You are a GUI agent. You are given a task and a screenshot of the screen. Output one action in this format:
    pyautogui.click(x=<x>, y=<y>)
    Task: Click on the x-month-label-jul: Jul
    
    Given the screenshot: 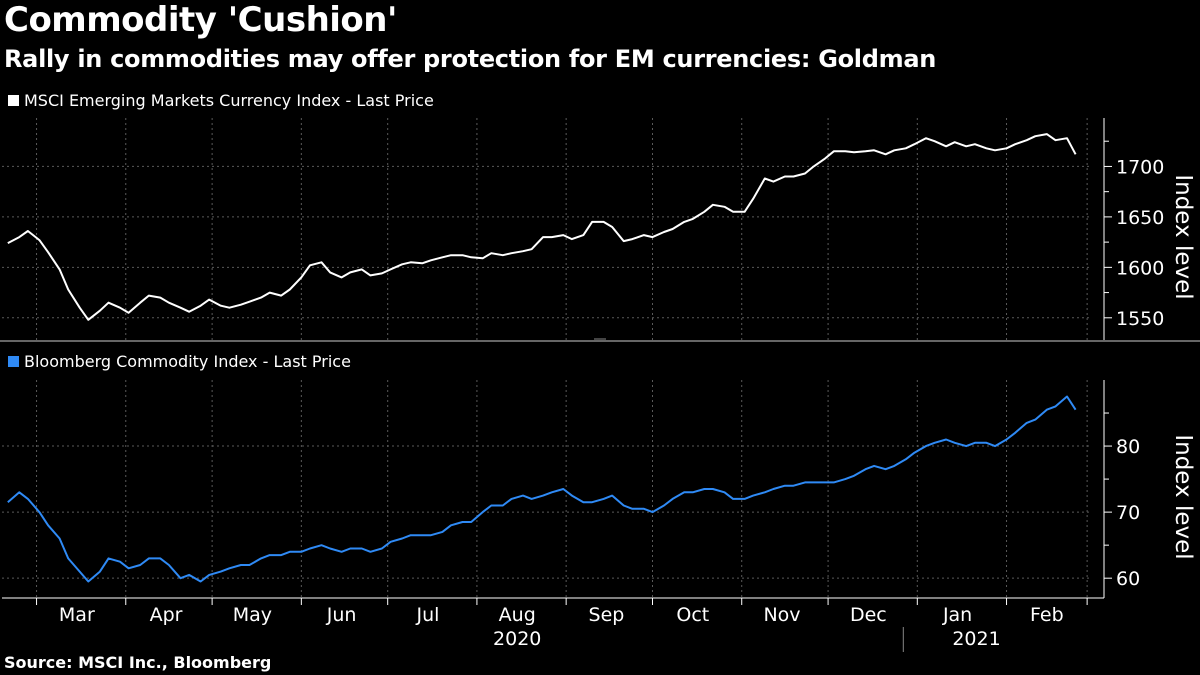 What is the action you would take?
    pyautogui.click(x=428, y=615)
    